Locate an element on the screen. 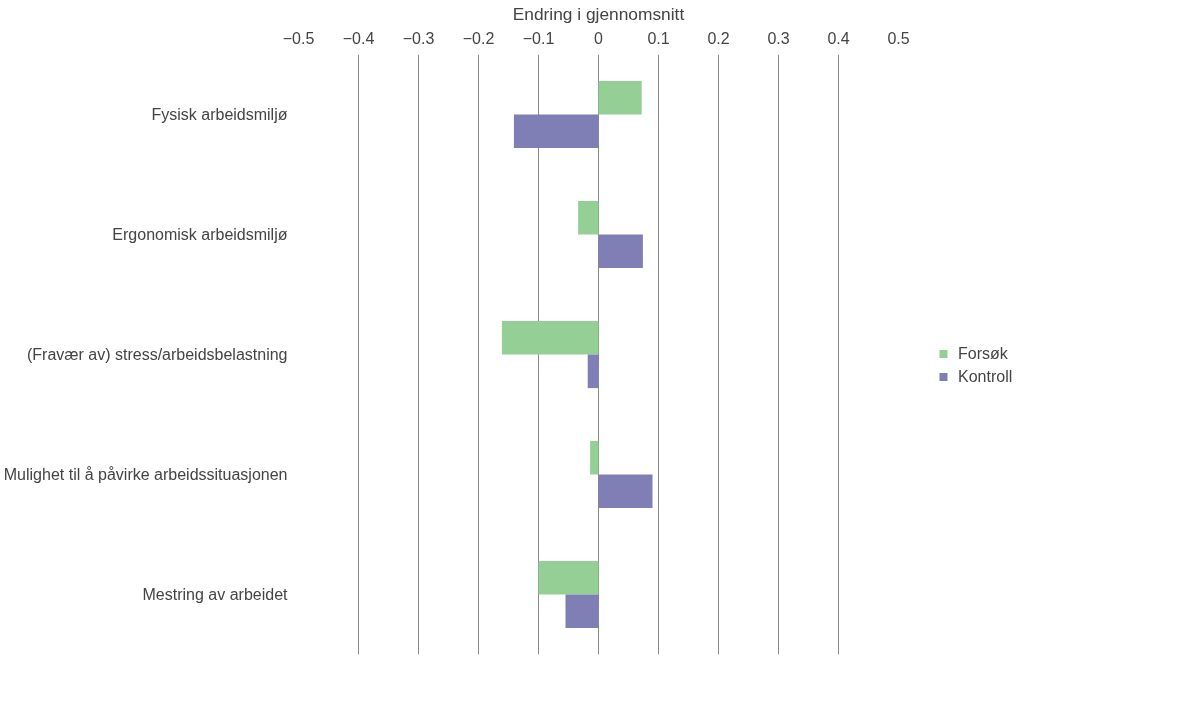  x-tick-label: −0.3 is located at coordinates (418, 38).